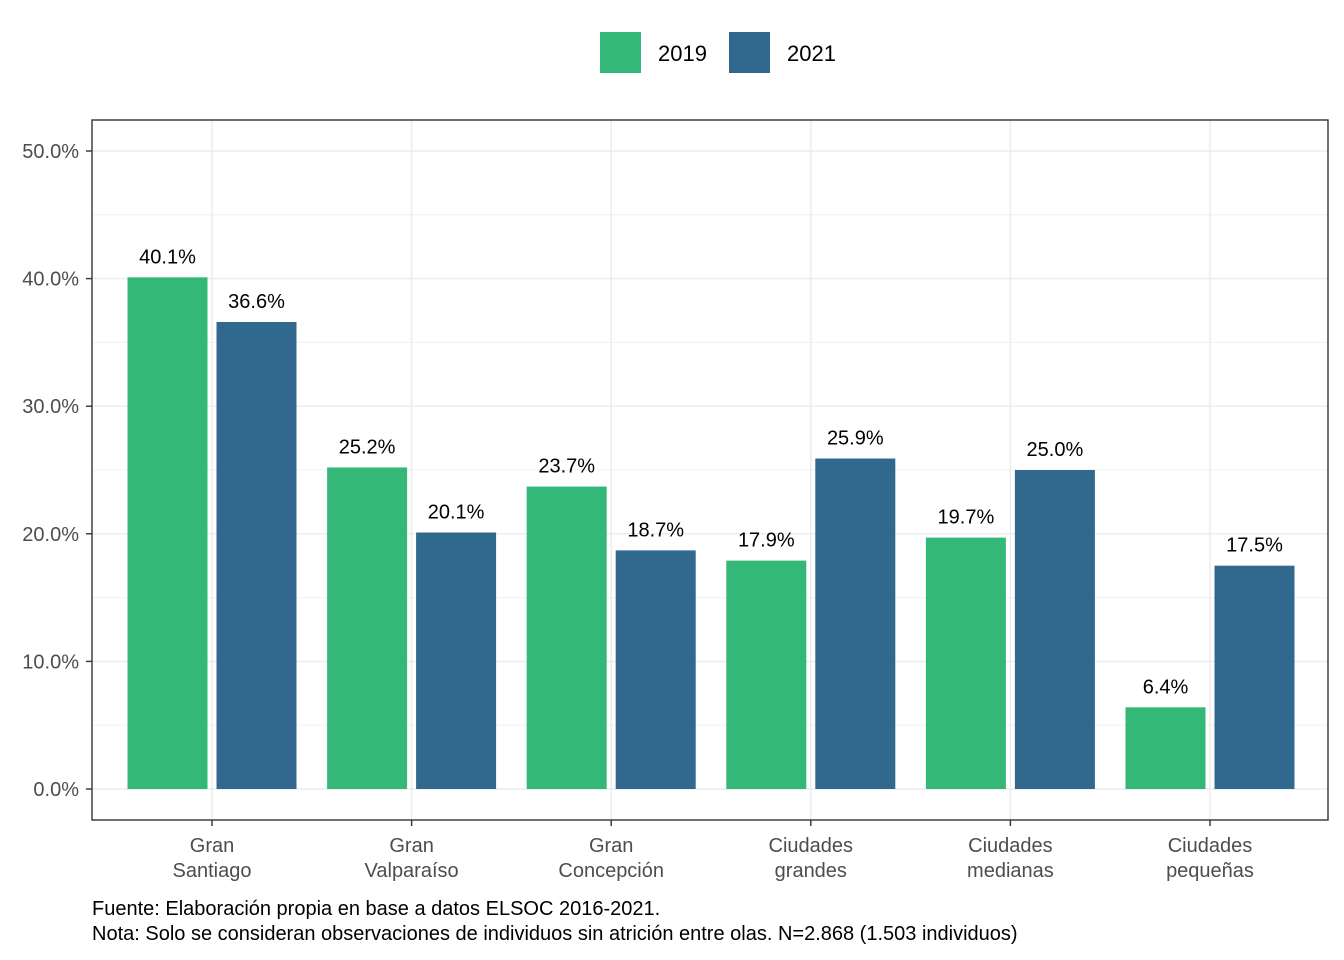  Describe the element at coordinates (620, 52) in the screenshot. I see `legend-key-2019` at that location.